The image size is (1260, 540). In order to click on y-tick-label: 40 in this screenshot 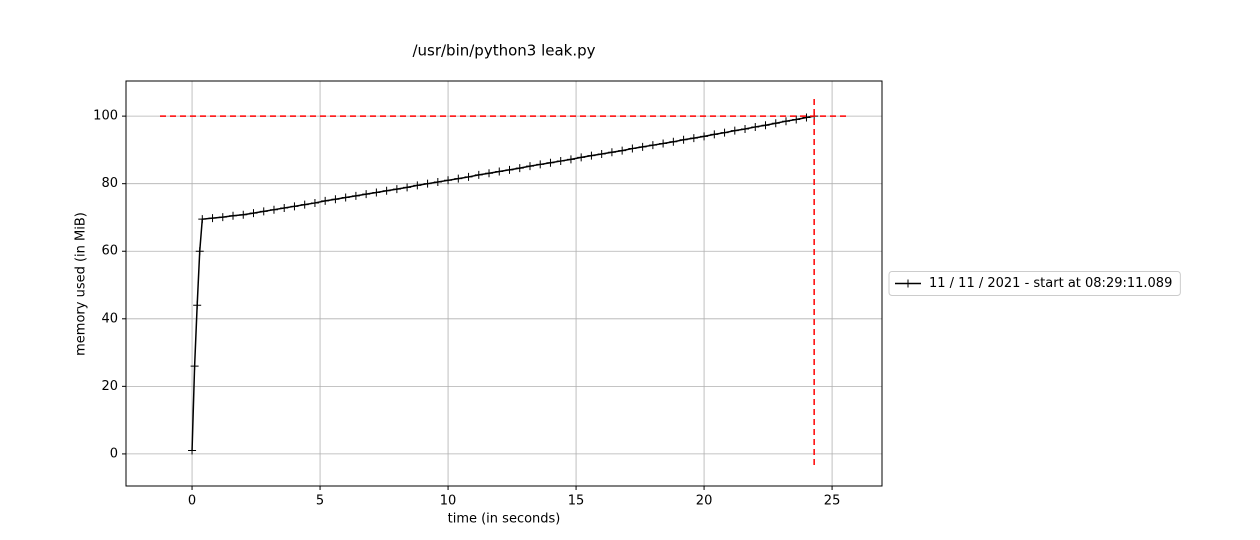, I will do `click(109, 318)`.